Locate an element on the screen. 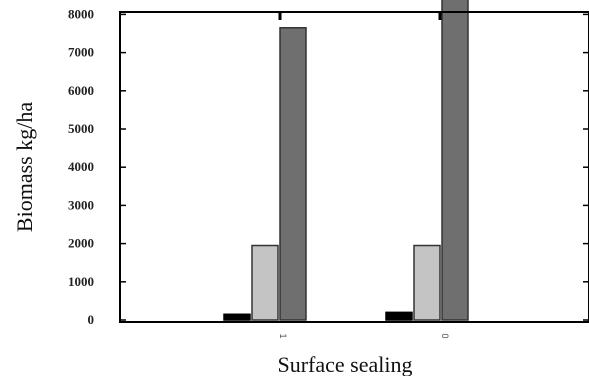  y-tick-label: 3000 is located at coordinates (81, 204).